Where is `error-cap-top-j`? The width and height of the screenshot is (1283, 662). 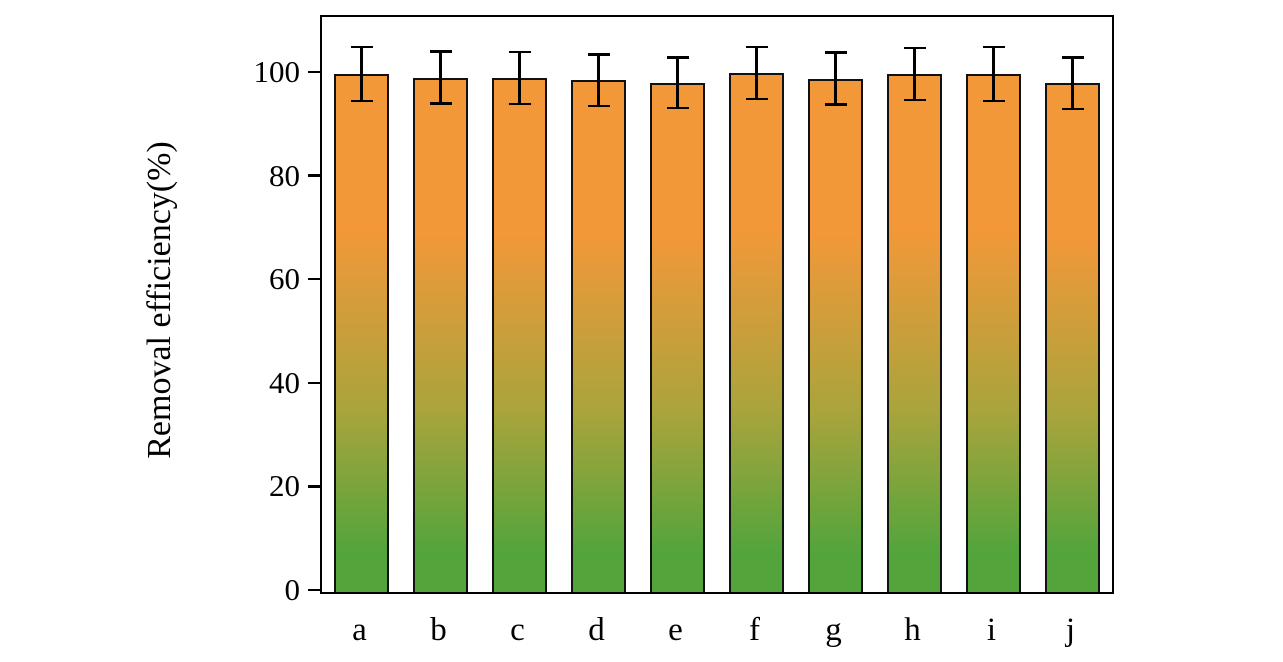 error-cap-top-j is located at coordinates (1072, 57).